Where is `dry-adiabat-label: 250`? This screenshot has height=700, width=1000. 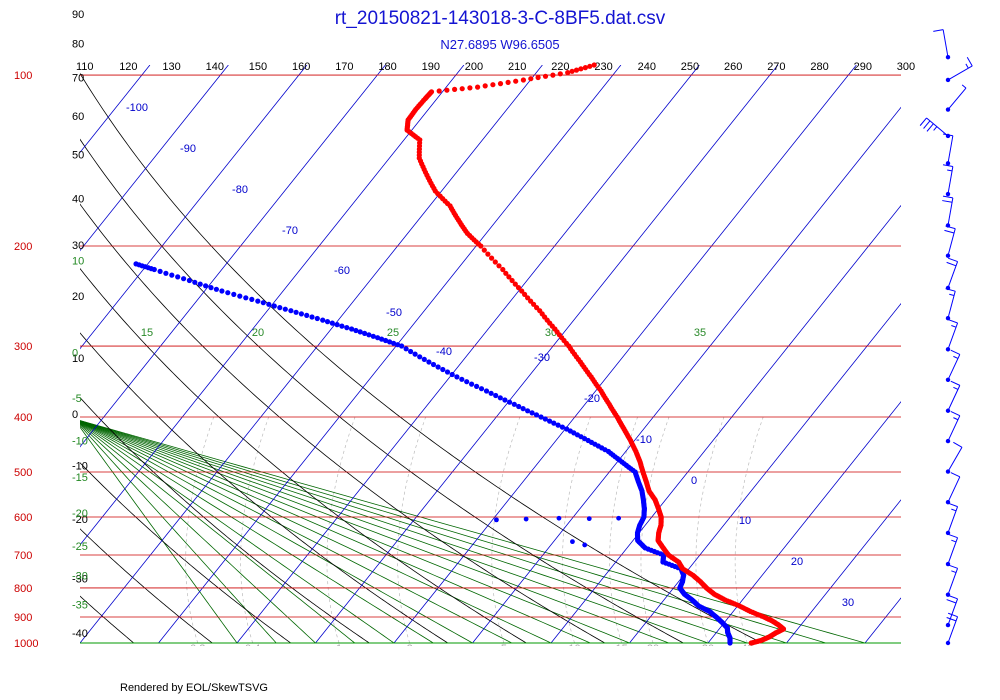
dry-adiabat-label: 250 is located at coordinates (690, 67).